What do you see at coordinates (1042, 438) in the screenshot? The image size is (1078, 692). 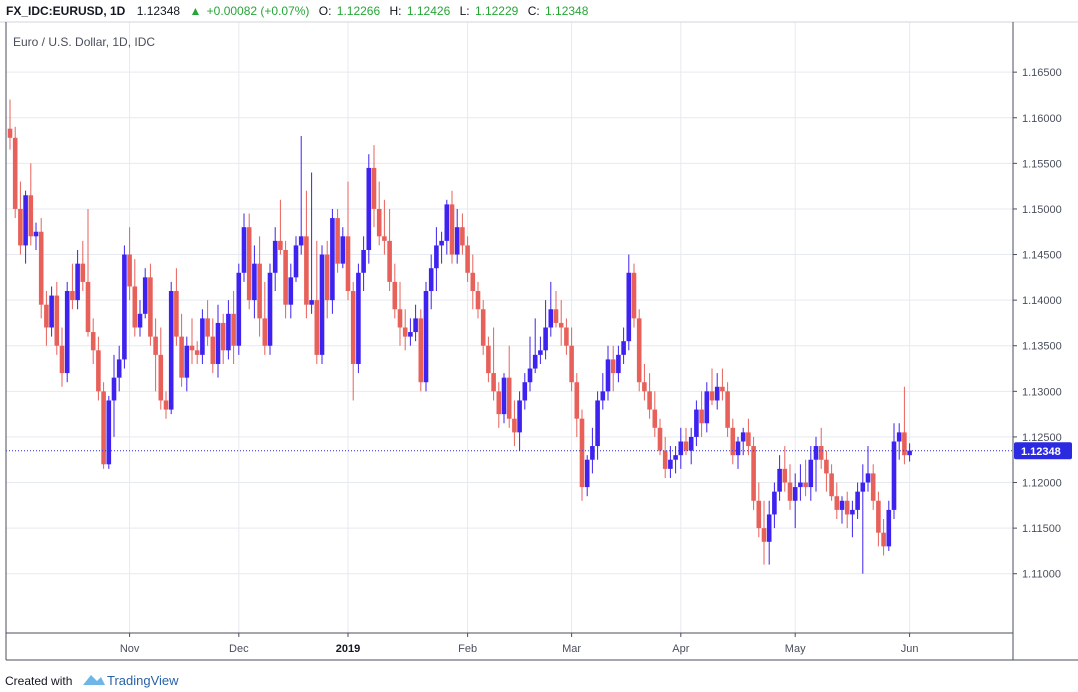 I see `price-tick-label: 1.12500` at bounding box center [1042, 438].